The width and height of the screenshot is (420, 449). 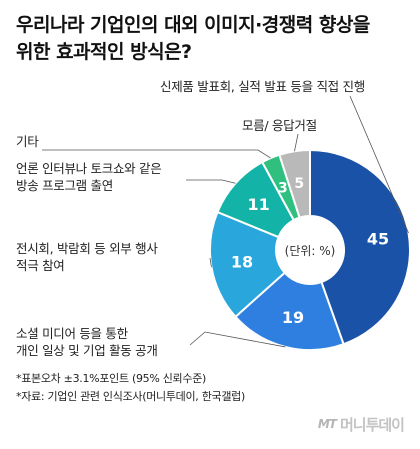 What do you see at coordinates (258, 204) in the screenshot?
I see `slice-value: 11` at bounding box center [258, 204].